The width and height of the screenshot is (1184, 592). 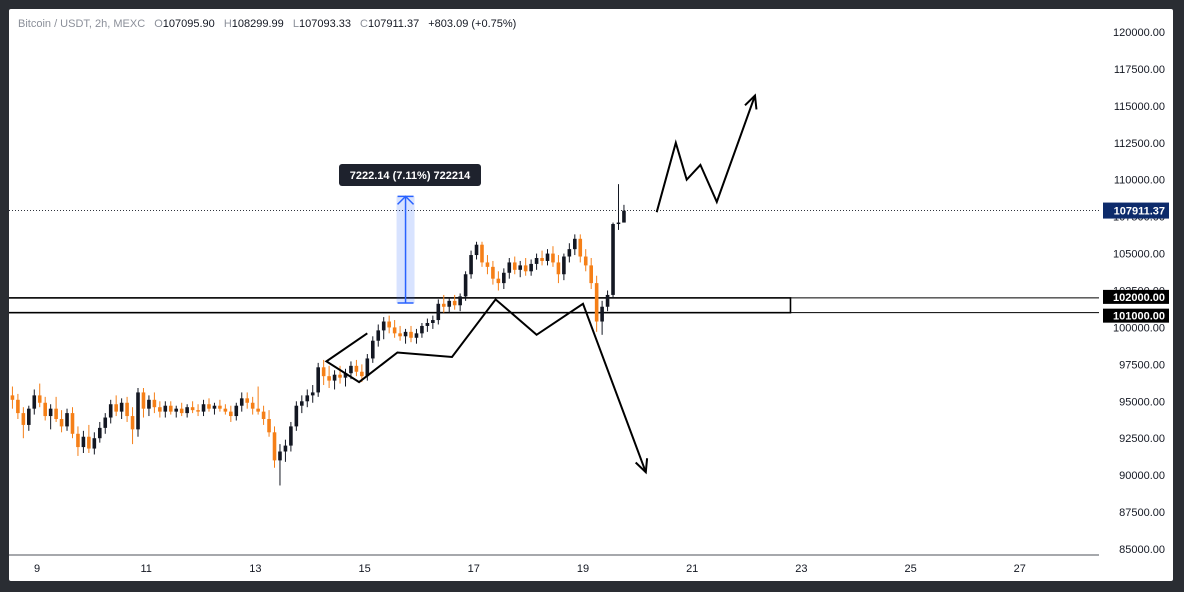 I want to click on zone-rect, so click(x=400, y=305).